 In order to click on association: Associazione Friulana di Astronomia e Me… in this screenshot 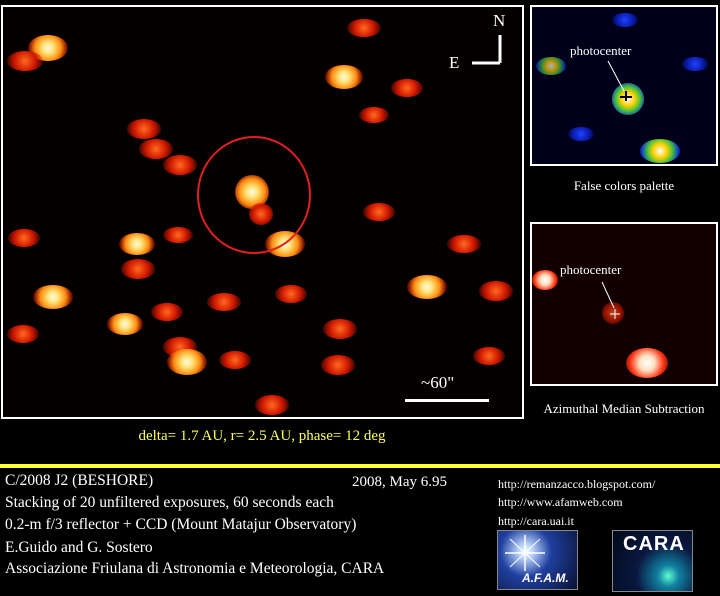, I will do `click(195, 568)`.